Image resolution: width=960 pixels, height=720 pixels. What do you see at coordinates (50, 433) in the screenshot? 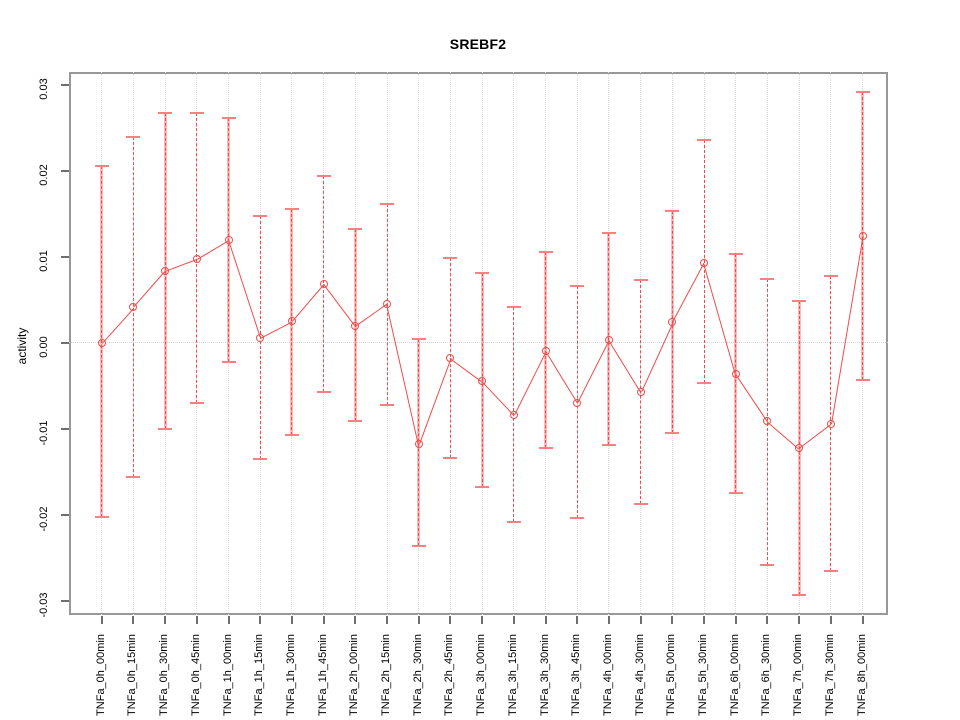
I see `y-tick-label: -0.01` at bounding box center [50, 433].